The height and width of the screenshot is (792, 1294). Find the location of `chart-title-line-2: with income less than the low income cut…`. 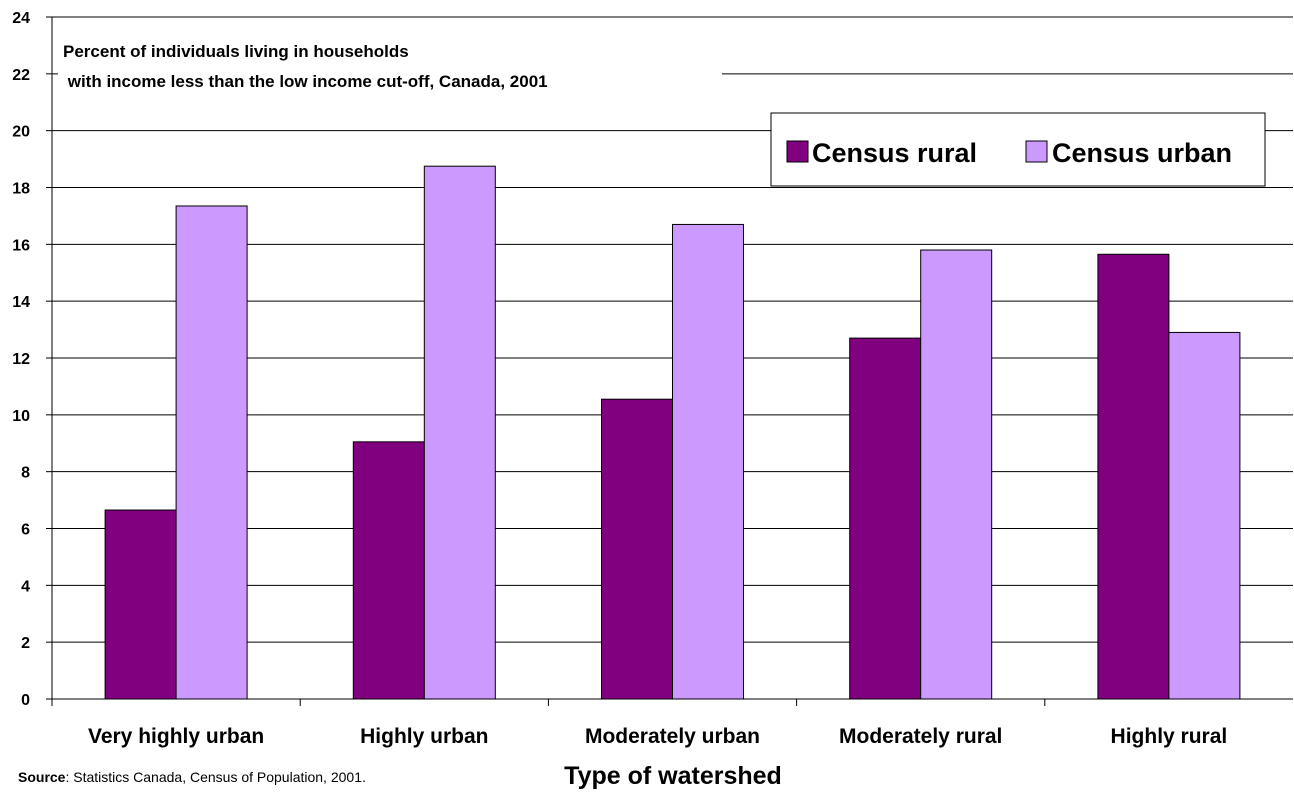

chart-title-line-2: with income less than the low income cut… is located at coordinates (305, 81).